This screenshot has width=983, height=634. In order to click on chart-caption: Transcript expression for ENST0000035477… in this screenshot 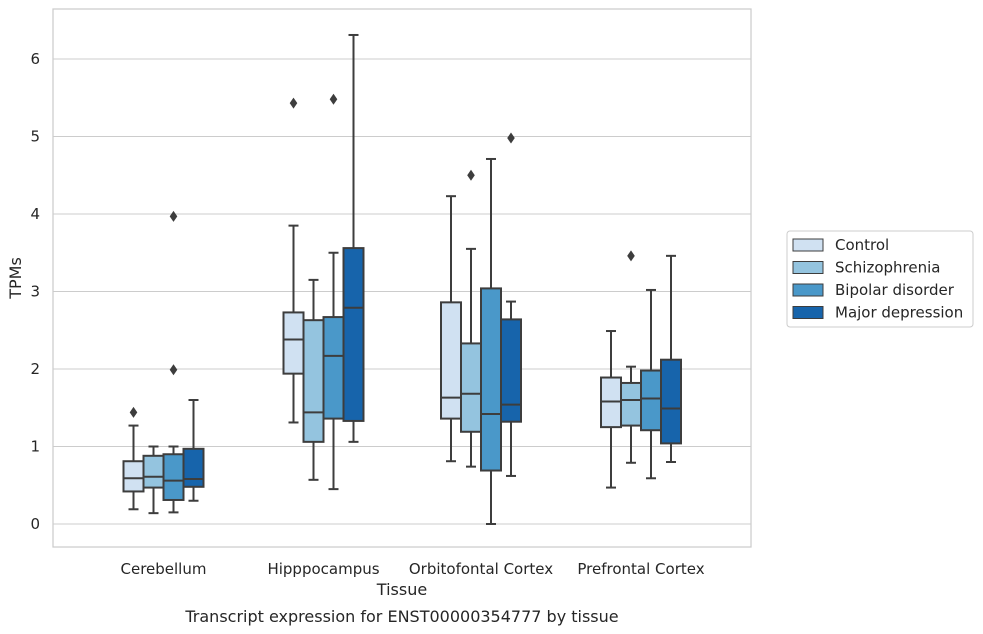, I will do `click(401, 616)`.